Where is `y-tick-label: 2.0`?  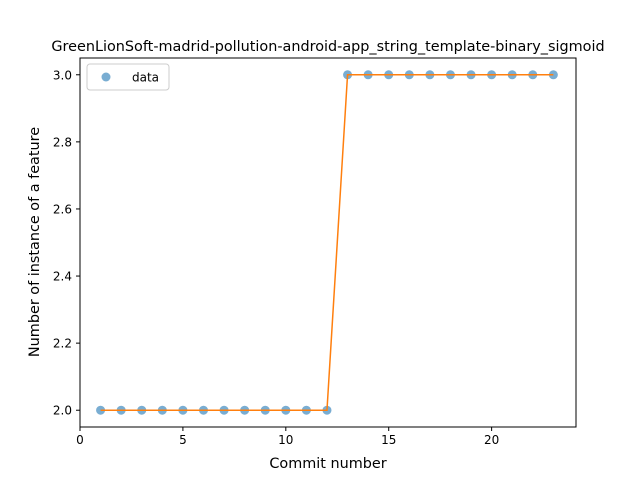 y-tick-label: 2.0 is located at coordinates (62, 411).